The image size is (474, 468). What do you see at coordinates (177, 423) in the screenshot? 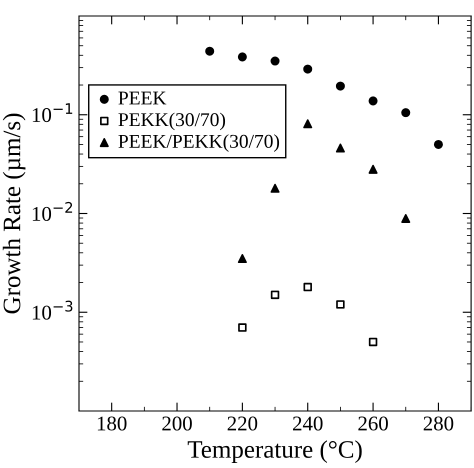
I see `x-tick-label: 200` at bounding box center [177, 423].